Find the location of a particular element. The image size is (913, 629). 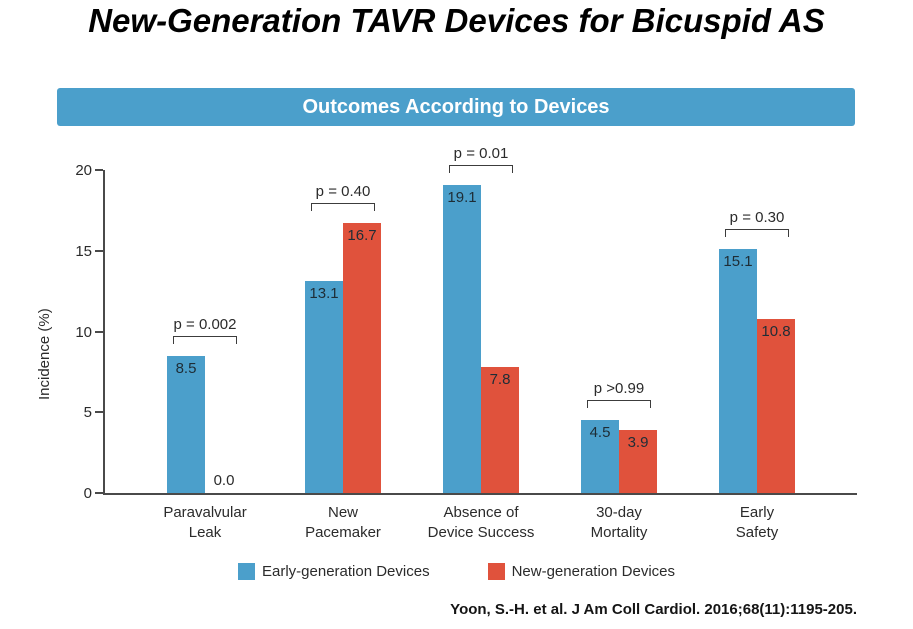

bar-value-label: 8.5 is located at coordinates (186, 368).